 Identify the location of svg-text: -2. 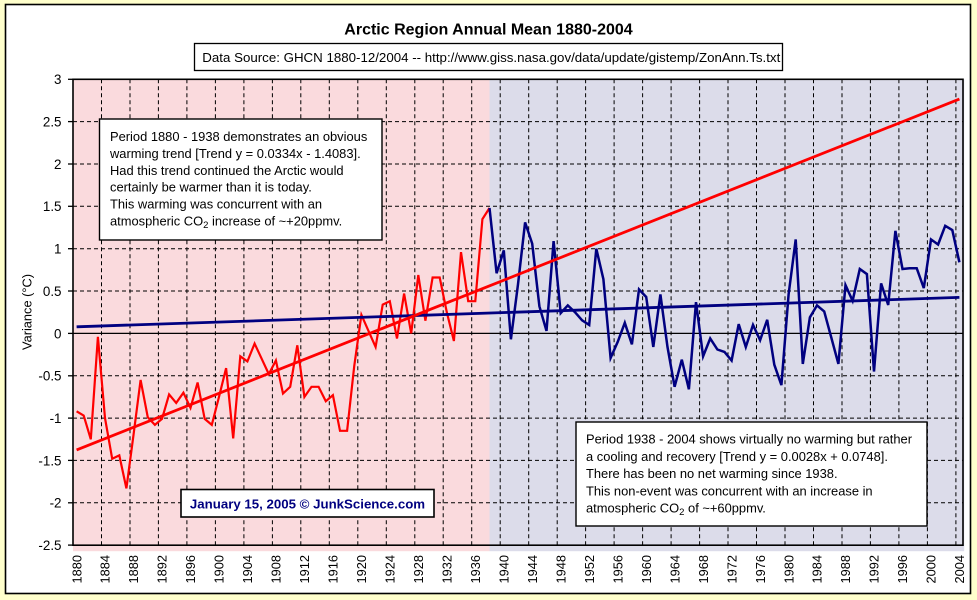
(56, 503).